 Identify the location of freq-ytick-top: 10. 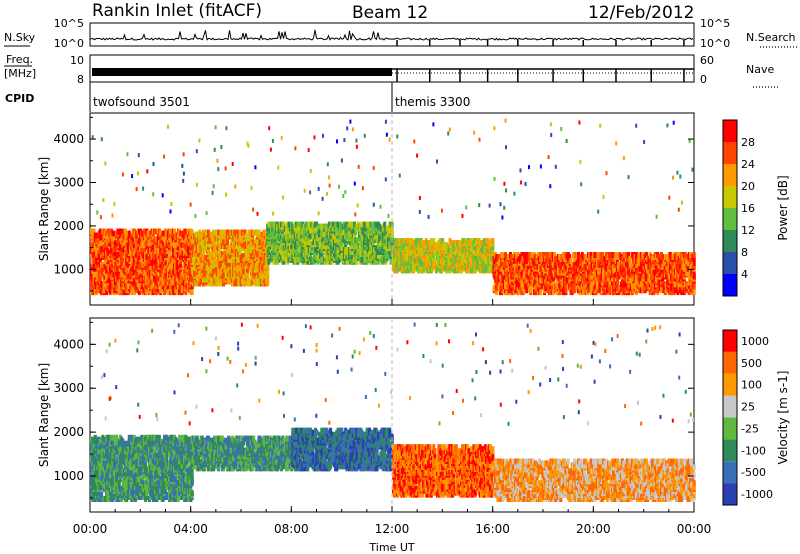
(77, 60).